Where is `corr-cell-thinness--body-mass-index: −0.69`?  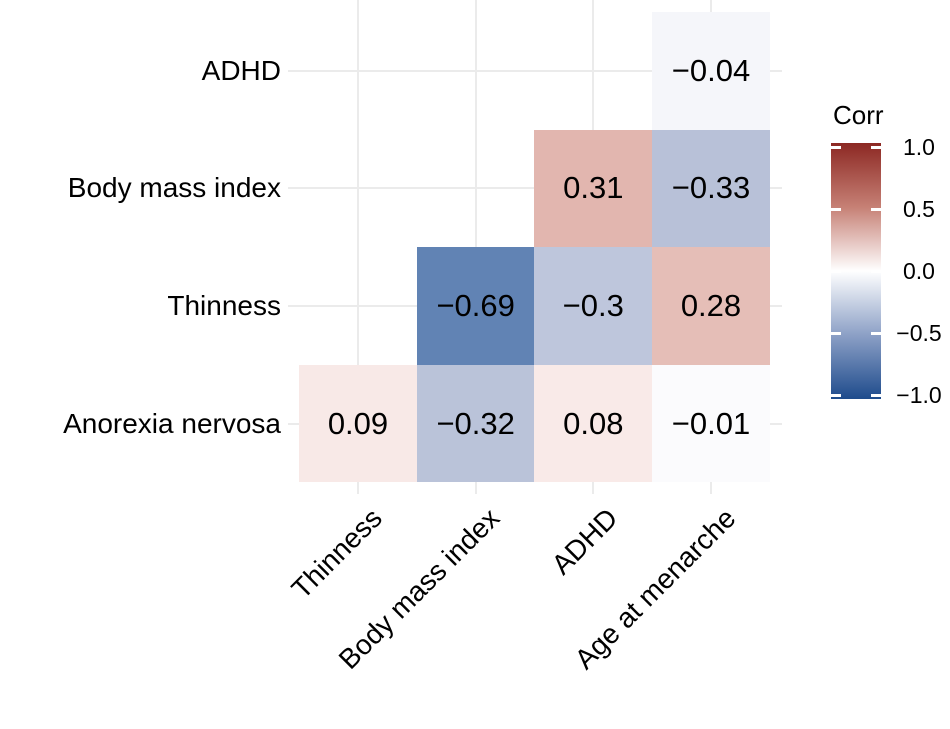 corr-cell-thinness--body-mass-index: −0.69 is located at coordinates (475, 306).